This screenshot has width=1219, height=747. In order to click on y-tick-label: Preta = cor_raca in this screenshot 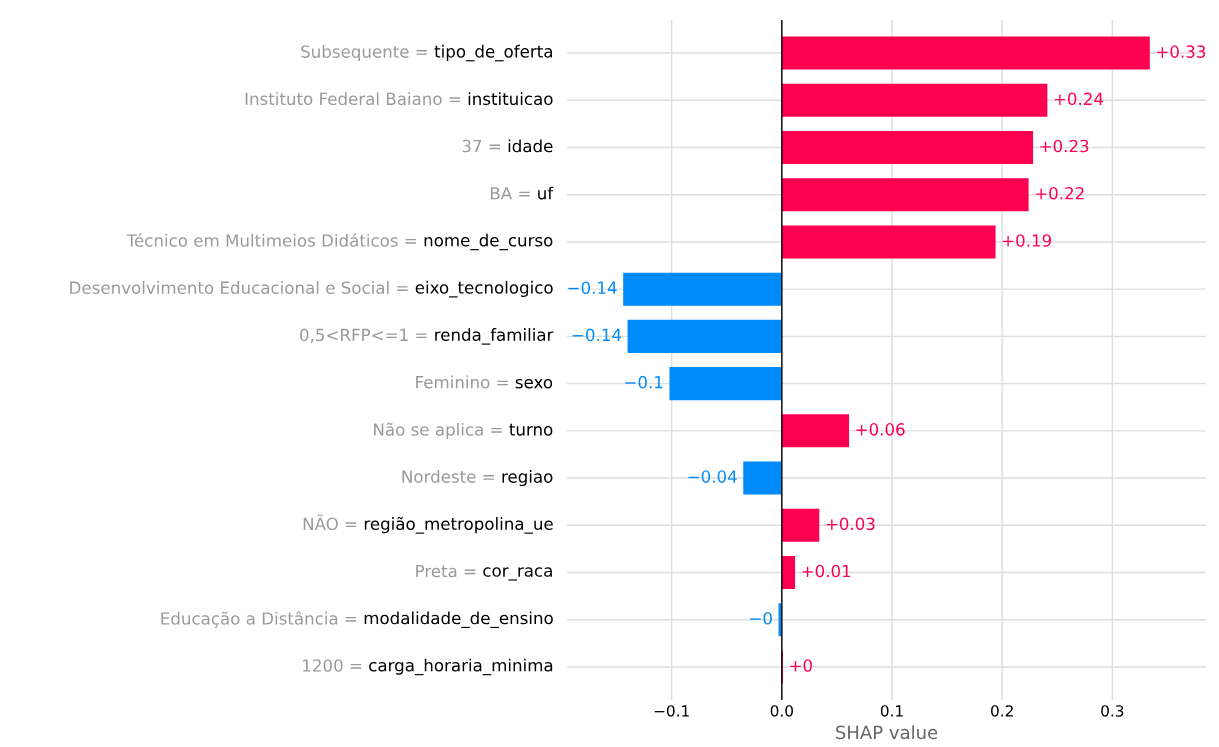, I will do `click(484, 572)`.